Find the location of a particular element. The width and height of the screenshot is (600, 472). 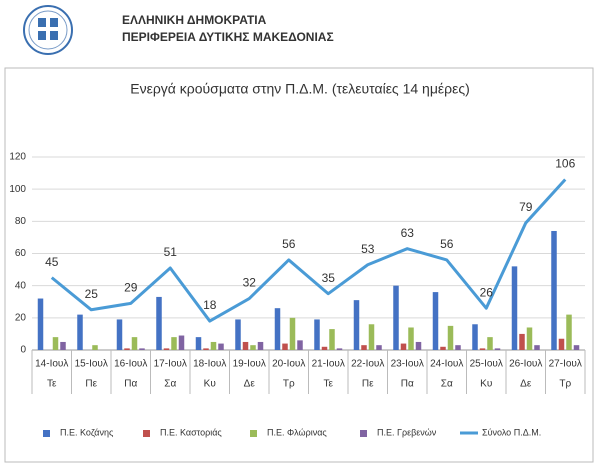

data-label: 45 is located at coordinates (52, 262).